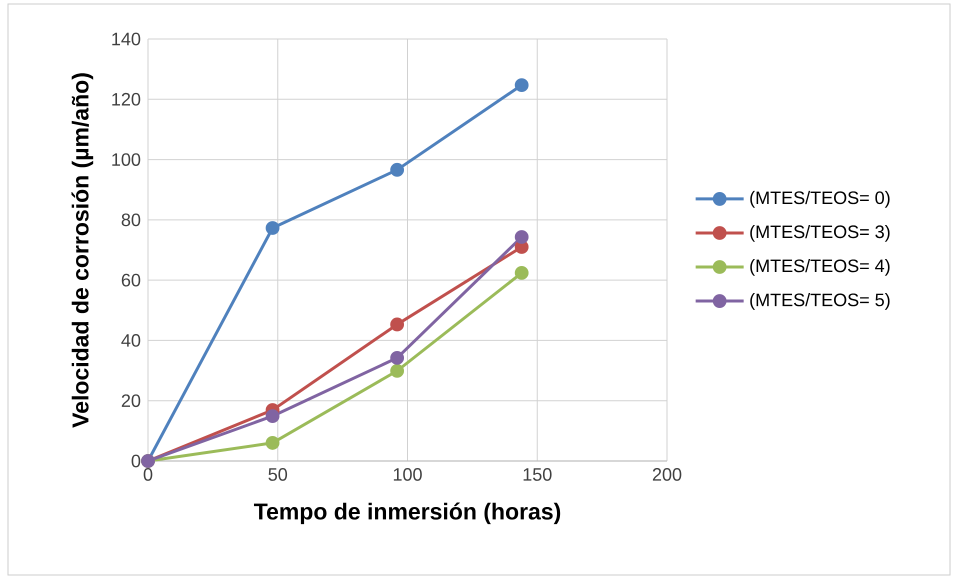 The height and width of the screenshot is (579, 956). What do you see at coordinates (820, 267) in the screenshot?
I see `legend-label: (MTES/TEOS= 4)` at bounding box center [820, 267].